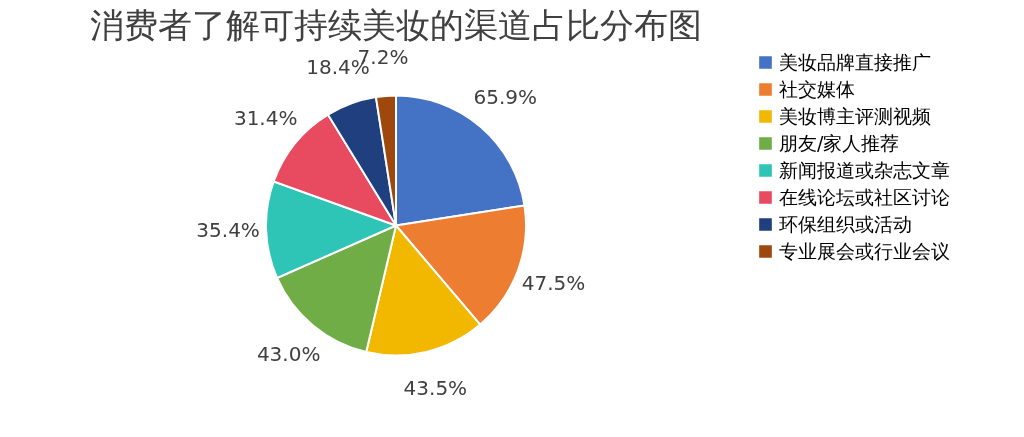 The height and width of the screenshot is (437, 1024). What do you see at coordinates (845, 223) in the screenshot?
I see `legend-label: 环保组织或活动` at bounding box center [845, 223].